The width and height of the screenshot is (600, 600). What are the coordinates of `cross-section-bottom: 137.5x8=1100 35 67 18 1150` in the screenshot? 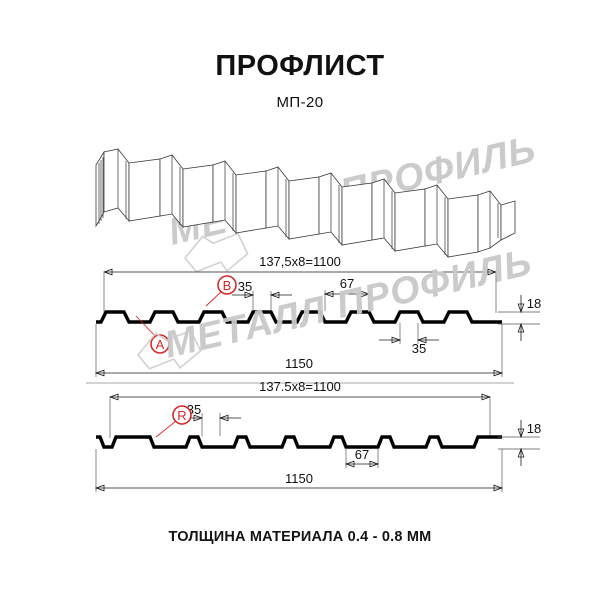 It's located at (317, 435).